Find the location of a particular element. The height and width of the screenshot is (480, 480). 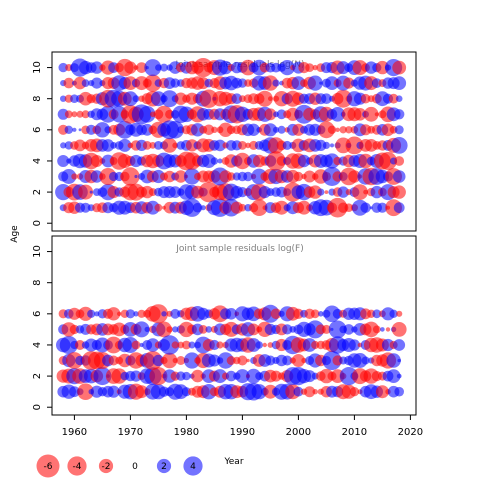

legend-label: 2 is located at coordinates (164, 467).